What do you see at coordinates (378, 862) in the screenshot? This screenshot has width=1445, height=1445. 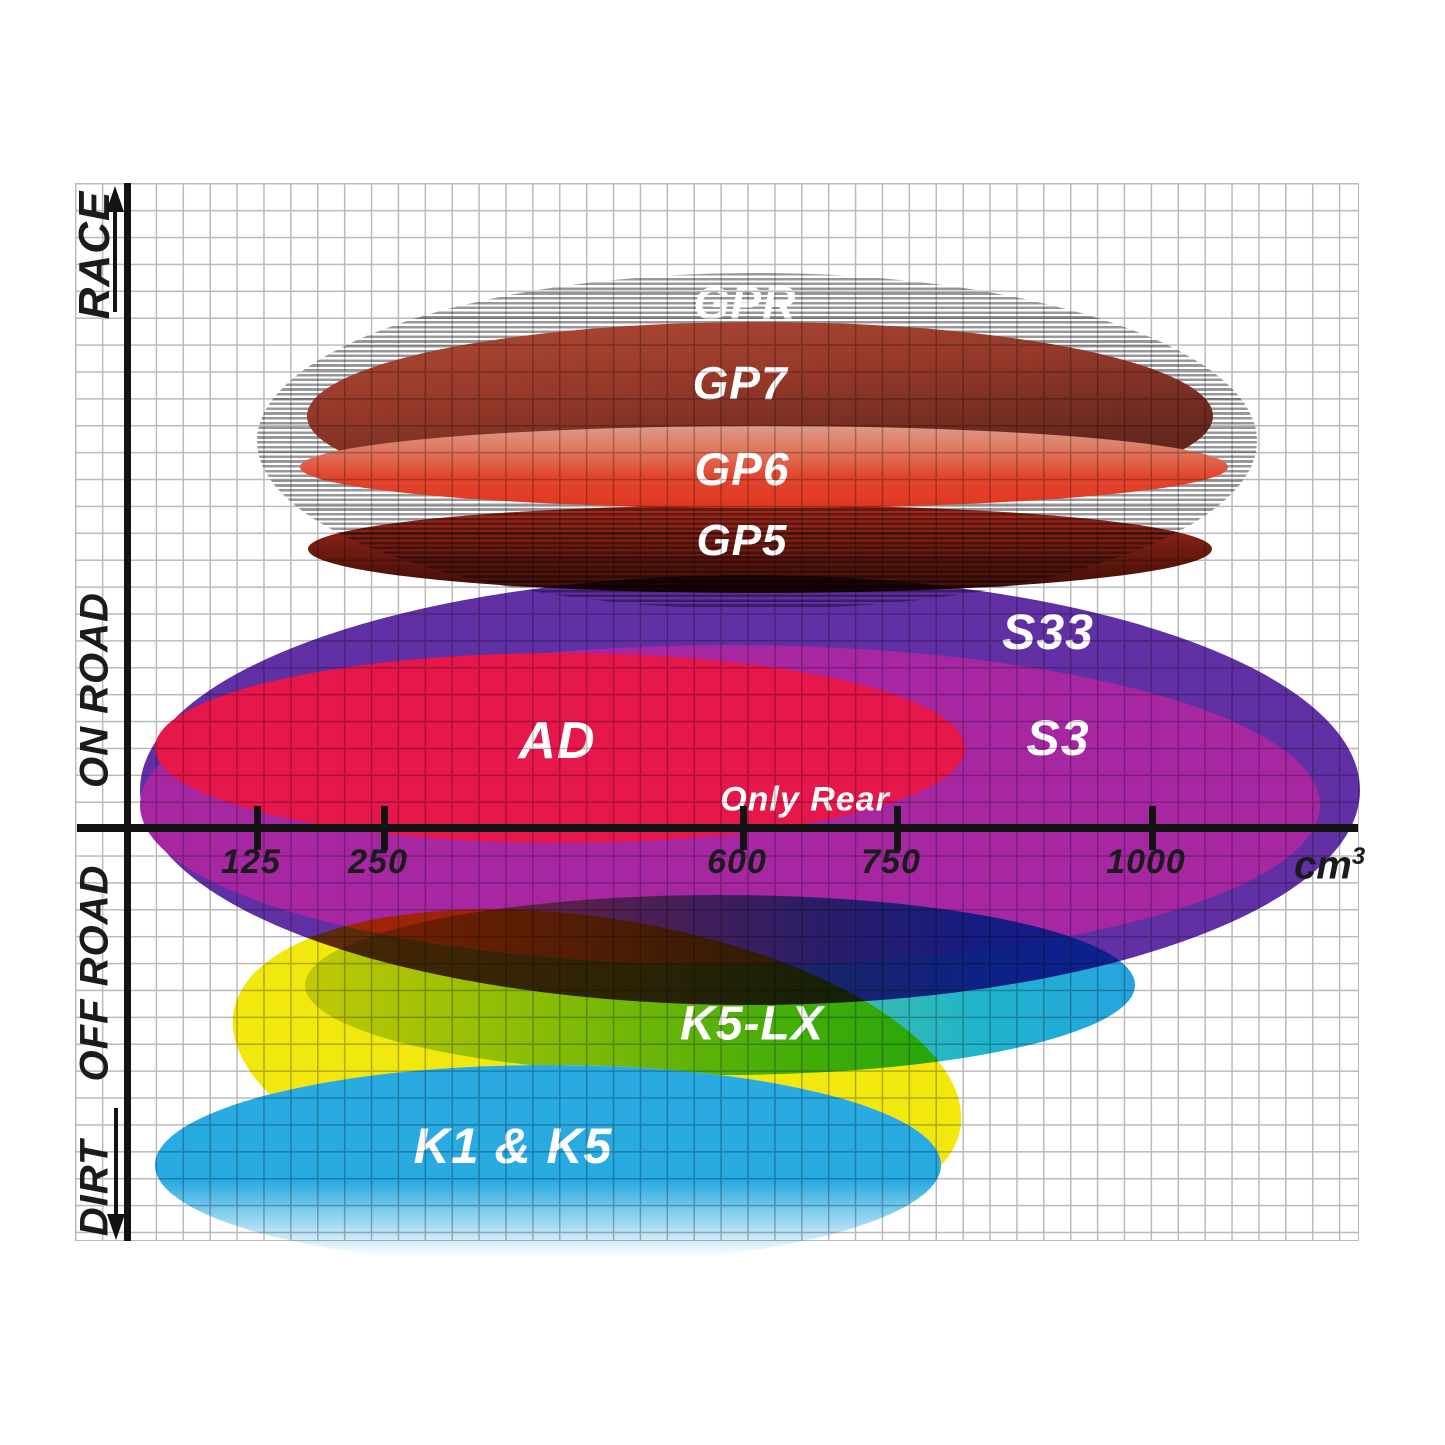 I see `x-tick-label-250: 250` at bounding box center [378, 862].